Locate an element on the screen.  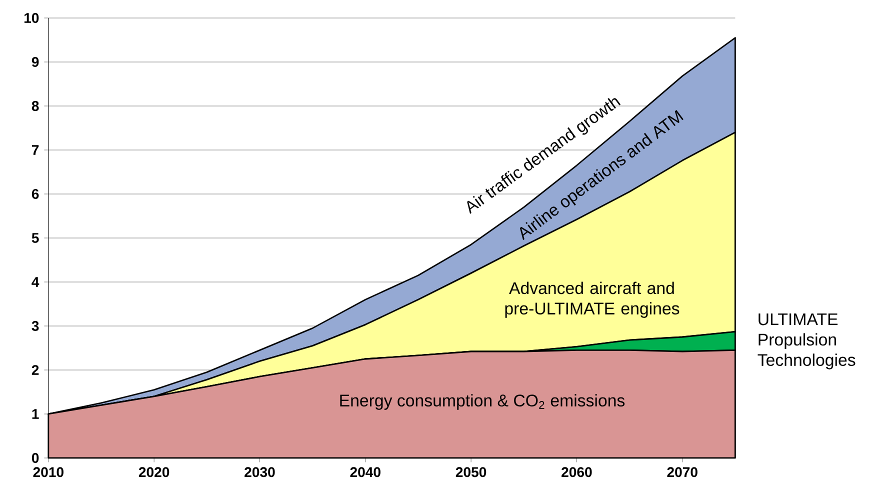
y-tick-label: 10 is located at coordinates (31, 18).